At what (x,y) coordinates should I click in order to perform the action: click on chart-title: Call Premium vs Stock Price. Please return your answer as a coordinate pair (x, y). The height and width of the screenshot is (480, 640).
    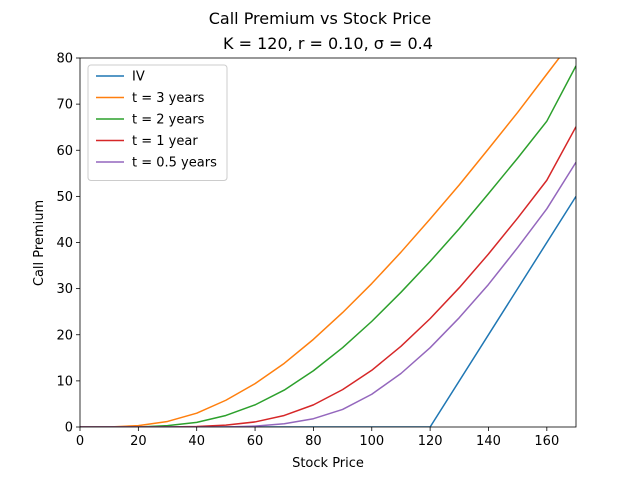
    Looking at the image, I should click on (320, 18).